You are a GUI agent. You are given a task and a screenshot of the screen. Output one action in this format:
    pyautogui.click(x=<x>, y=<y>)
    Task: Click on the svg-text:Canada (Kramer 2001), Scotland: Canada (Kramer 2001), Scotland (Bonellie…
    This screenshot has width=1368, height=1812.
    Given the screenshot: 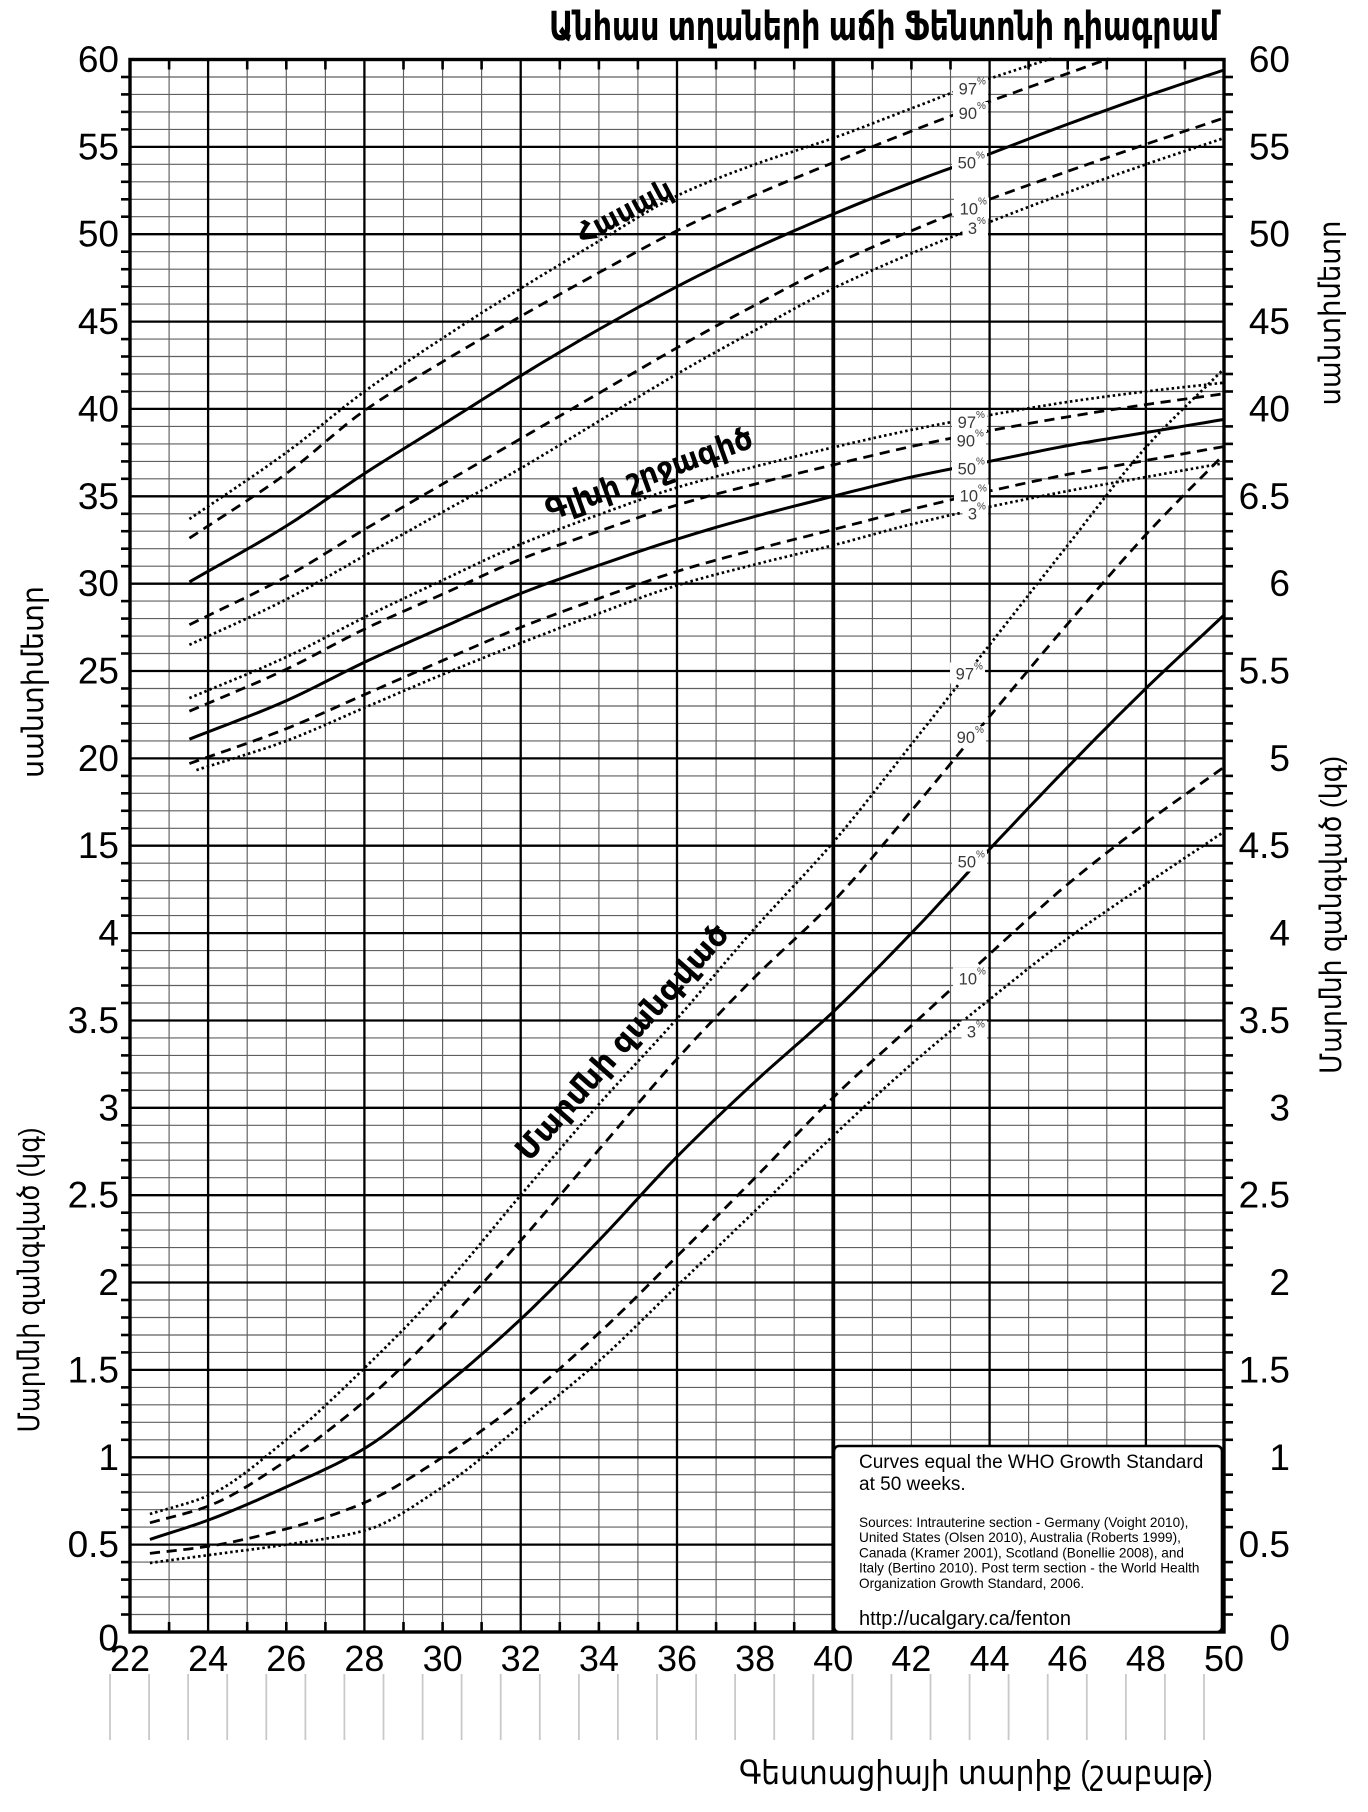 What is the action you would take?
    pyautogui.click(x=1021, y=1552)
    